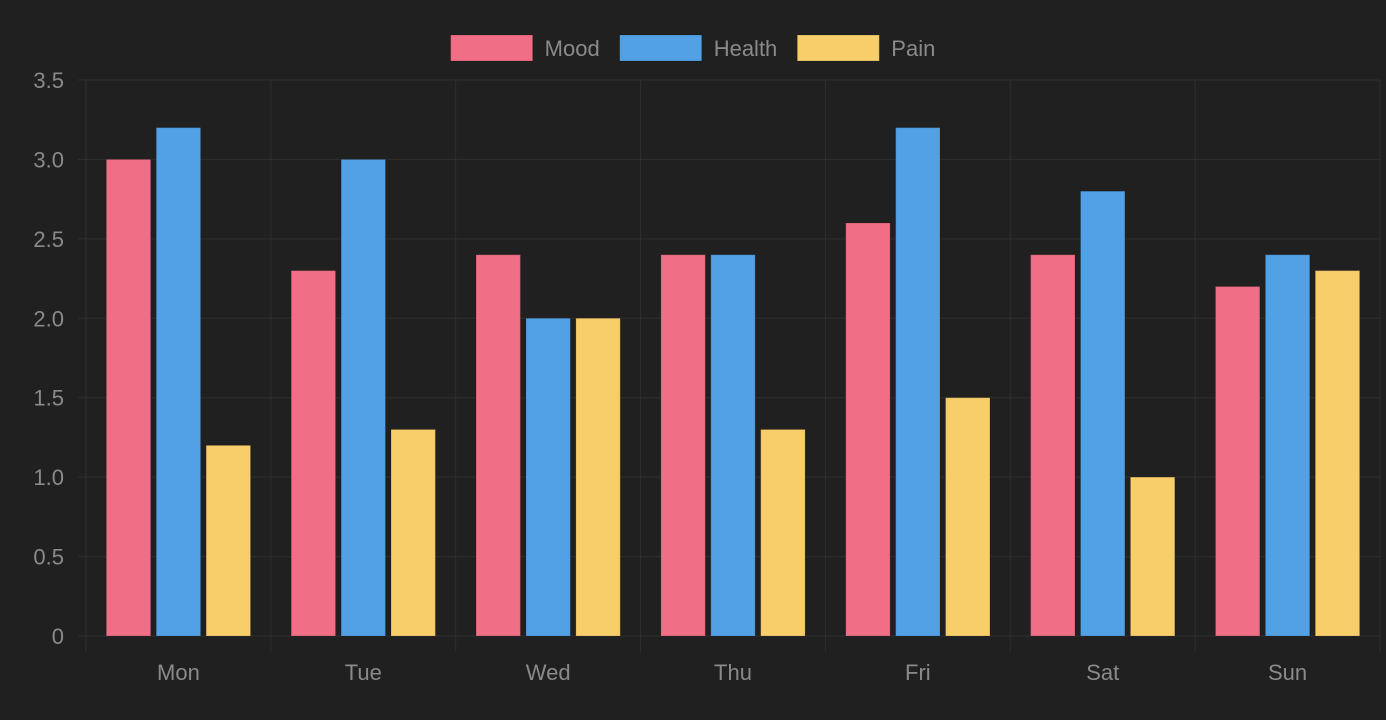 This screenshot has width=1386, height=720. I want to click on bar-health-sun, so click(1287, 445).